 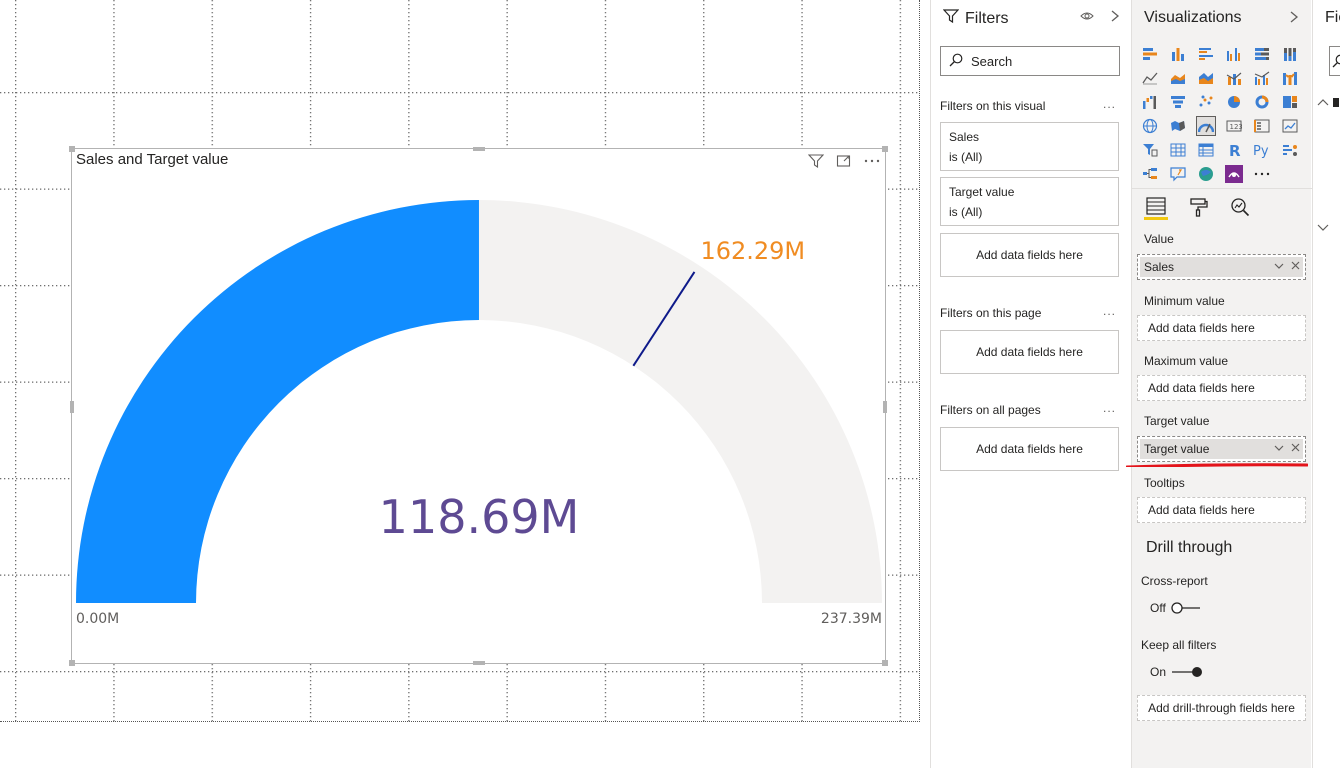 What do you see at coordinates (1189, 547) in the screenshot?
I see `drill-through-title: Drill through` at bounding box center [1189, 547].